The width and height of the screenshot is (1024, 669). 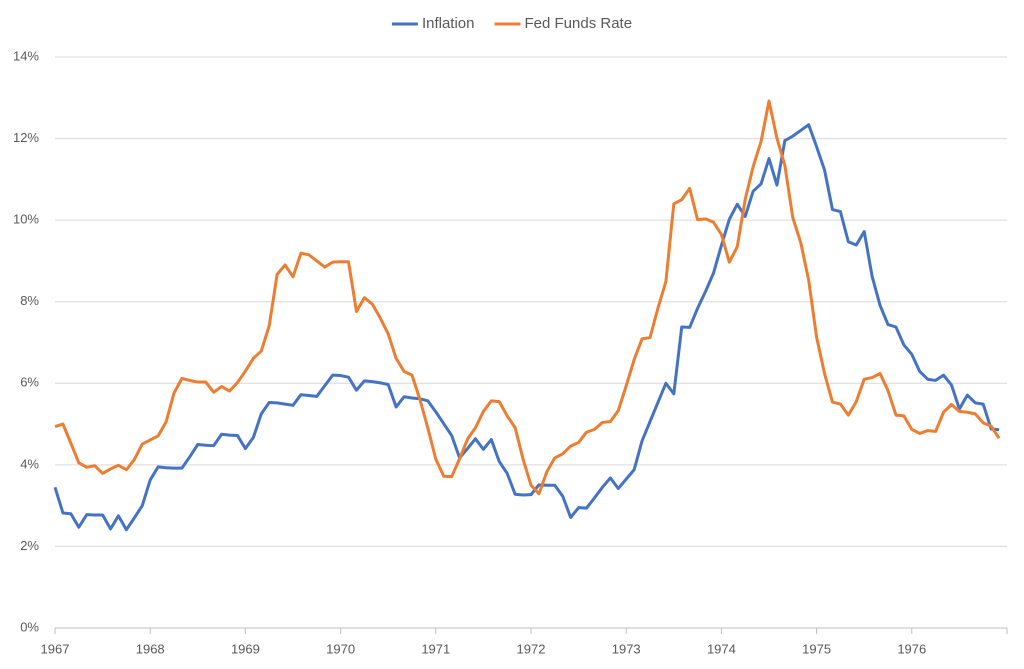 What do you see at coordinates (911, 648) in the screenshot?
I see `x-tick-label: 1976` at bounding box center [911, 648].